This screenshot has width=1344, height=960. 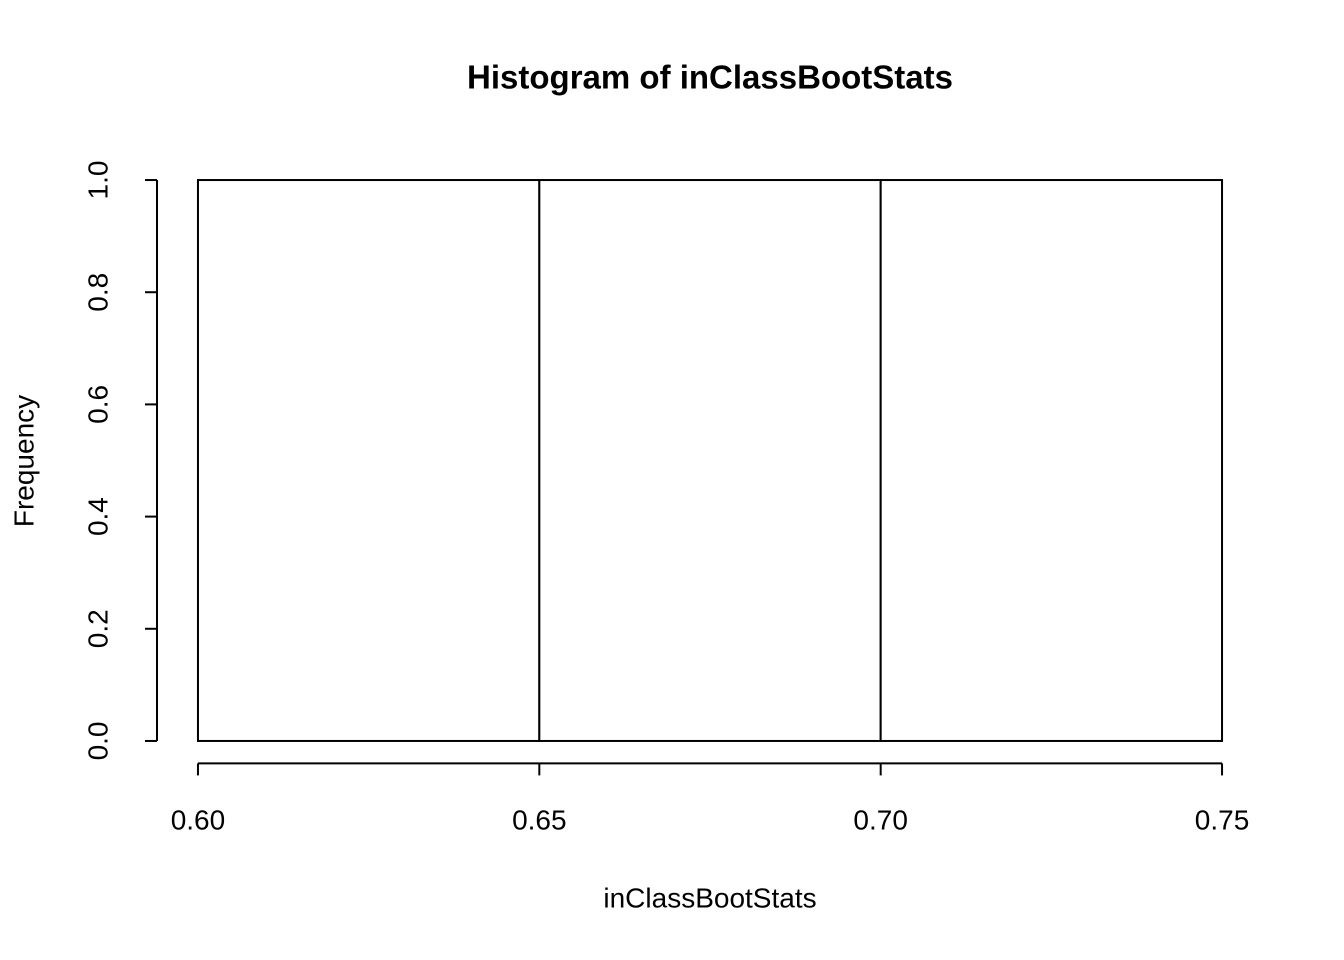 I want to click on y-tick-label: 0.0, so click(x=97, y=740).